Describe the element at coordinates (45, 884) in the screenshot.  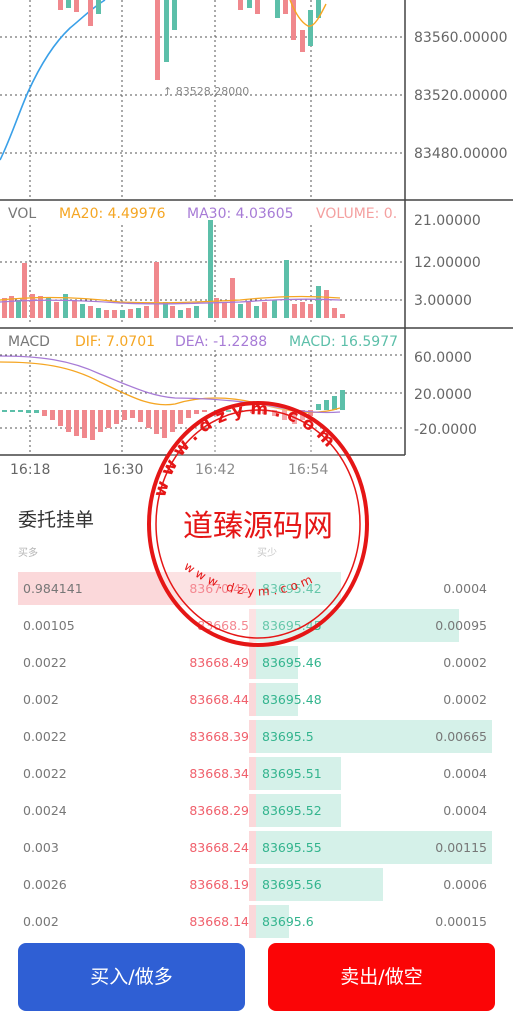
I see `bid-amount: 0.0026` at that location.